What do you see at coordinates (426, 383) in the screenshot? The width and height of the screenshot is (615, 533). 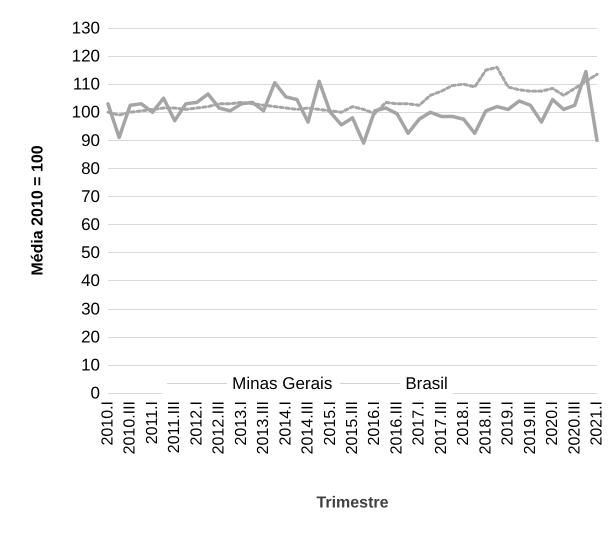 I see `legend-label: Brasil` at bounding box center [426, 383].